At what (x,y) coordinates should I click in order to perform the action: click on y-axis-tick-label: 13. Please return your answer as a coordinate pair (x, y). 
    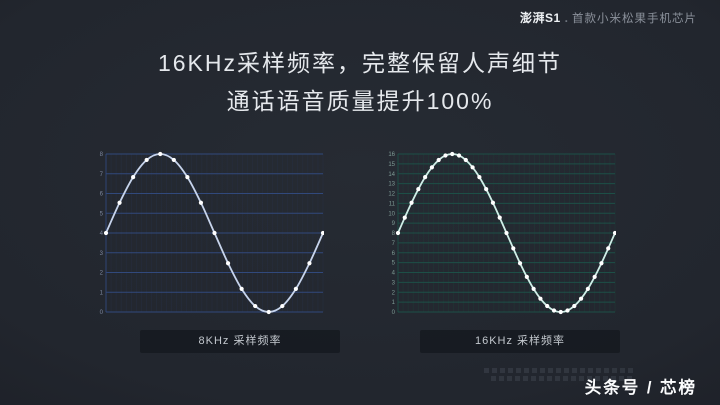
    Looking at the image, I should click on (391, 185).